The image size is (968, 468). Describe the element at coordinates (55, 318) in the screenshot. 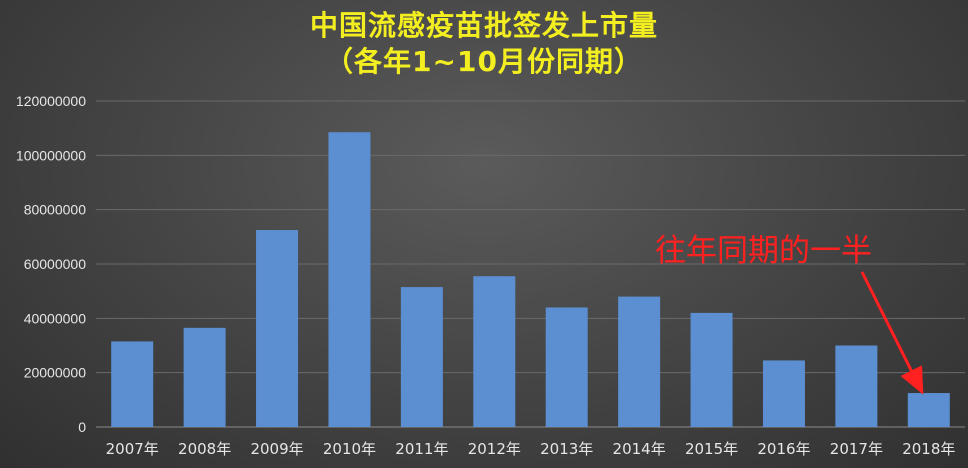

I see `y-tick-label: 40000000` at that location.